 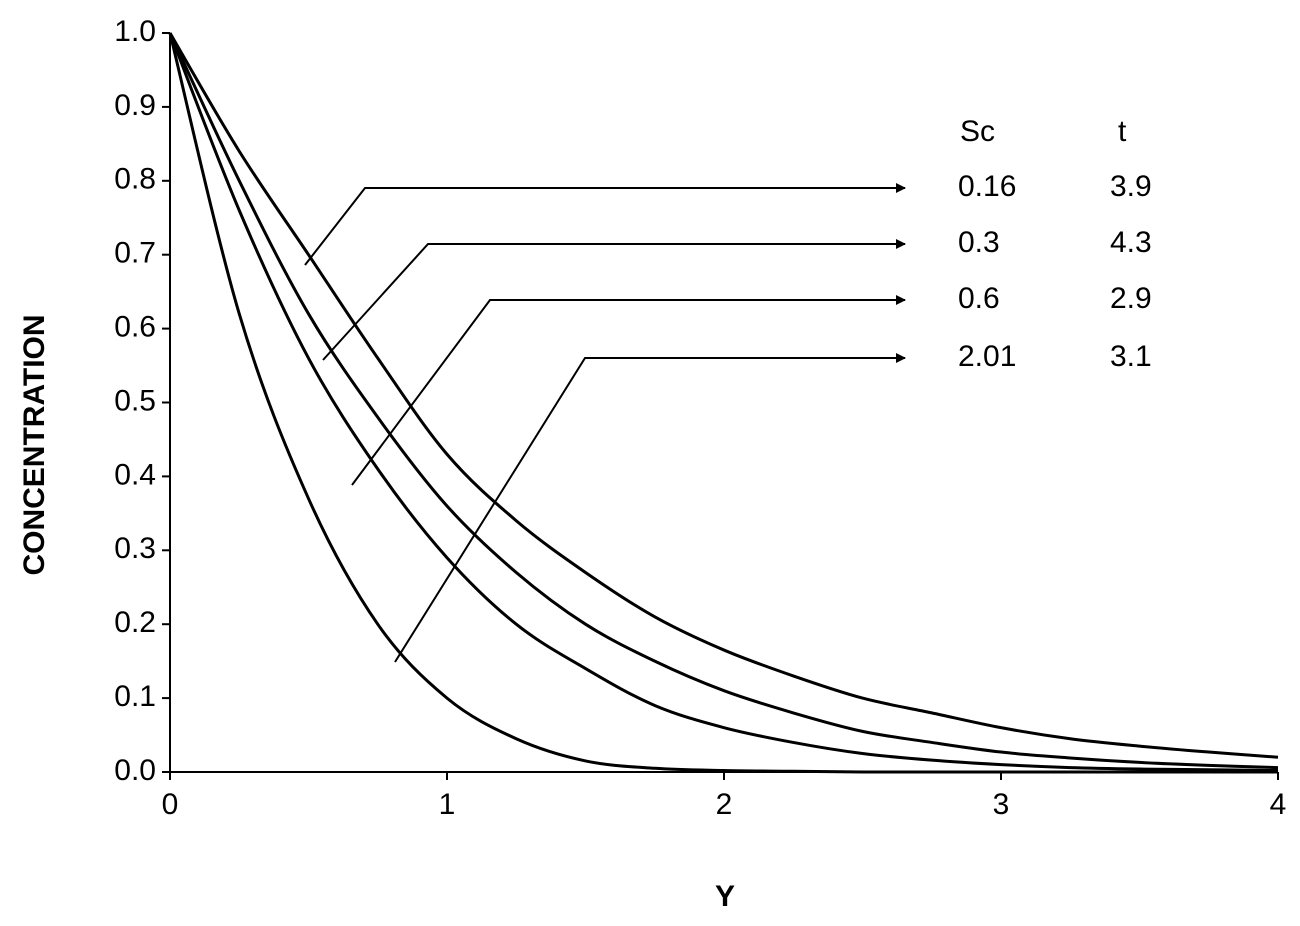 What do you see at coordinates (1001, 804) in the screenshot?
I see `x-tick-label: 3` at bounding box center [1001, 804].